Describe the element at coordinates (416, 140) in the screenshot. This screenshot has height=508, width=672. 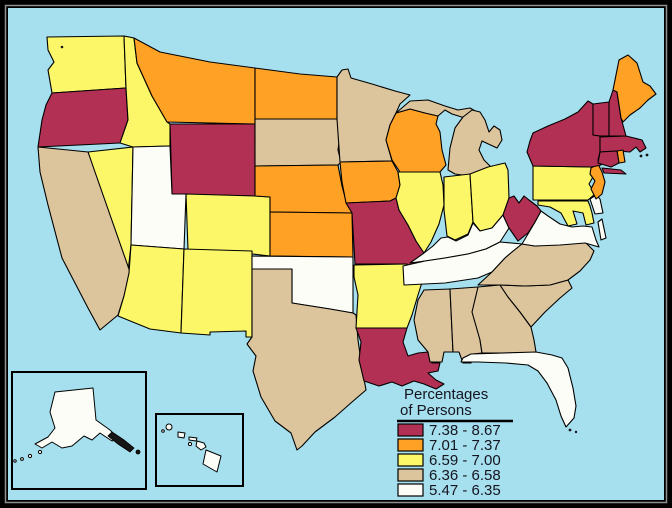
I see `state-wisconsin` at that location.